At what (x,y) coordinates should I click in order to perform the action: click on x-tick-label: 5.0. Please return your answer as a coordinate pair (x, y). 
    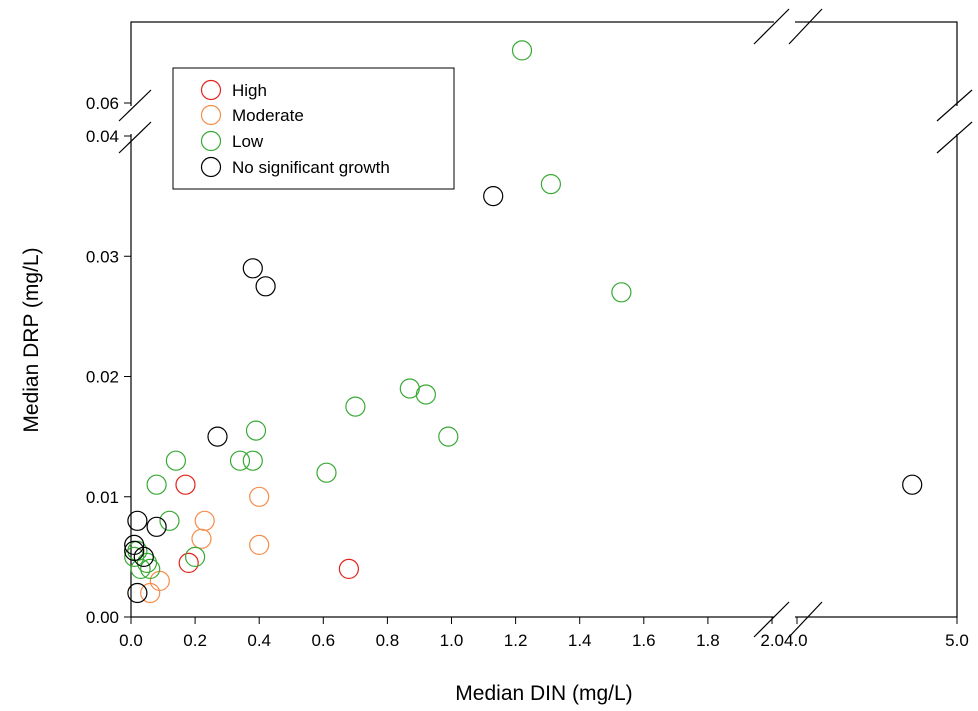
    Looking at the image, I should click on (957, 640).